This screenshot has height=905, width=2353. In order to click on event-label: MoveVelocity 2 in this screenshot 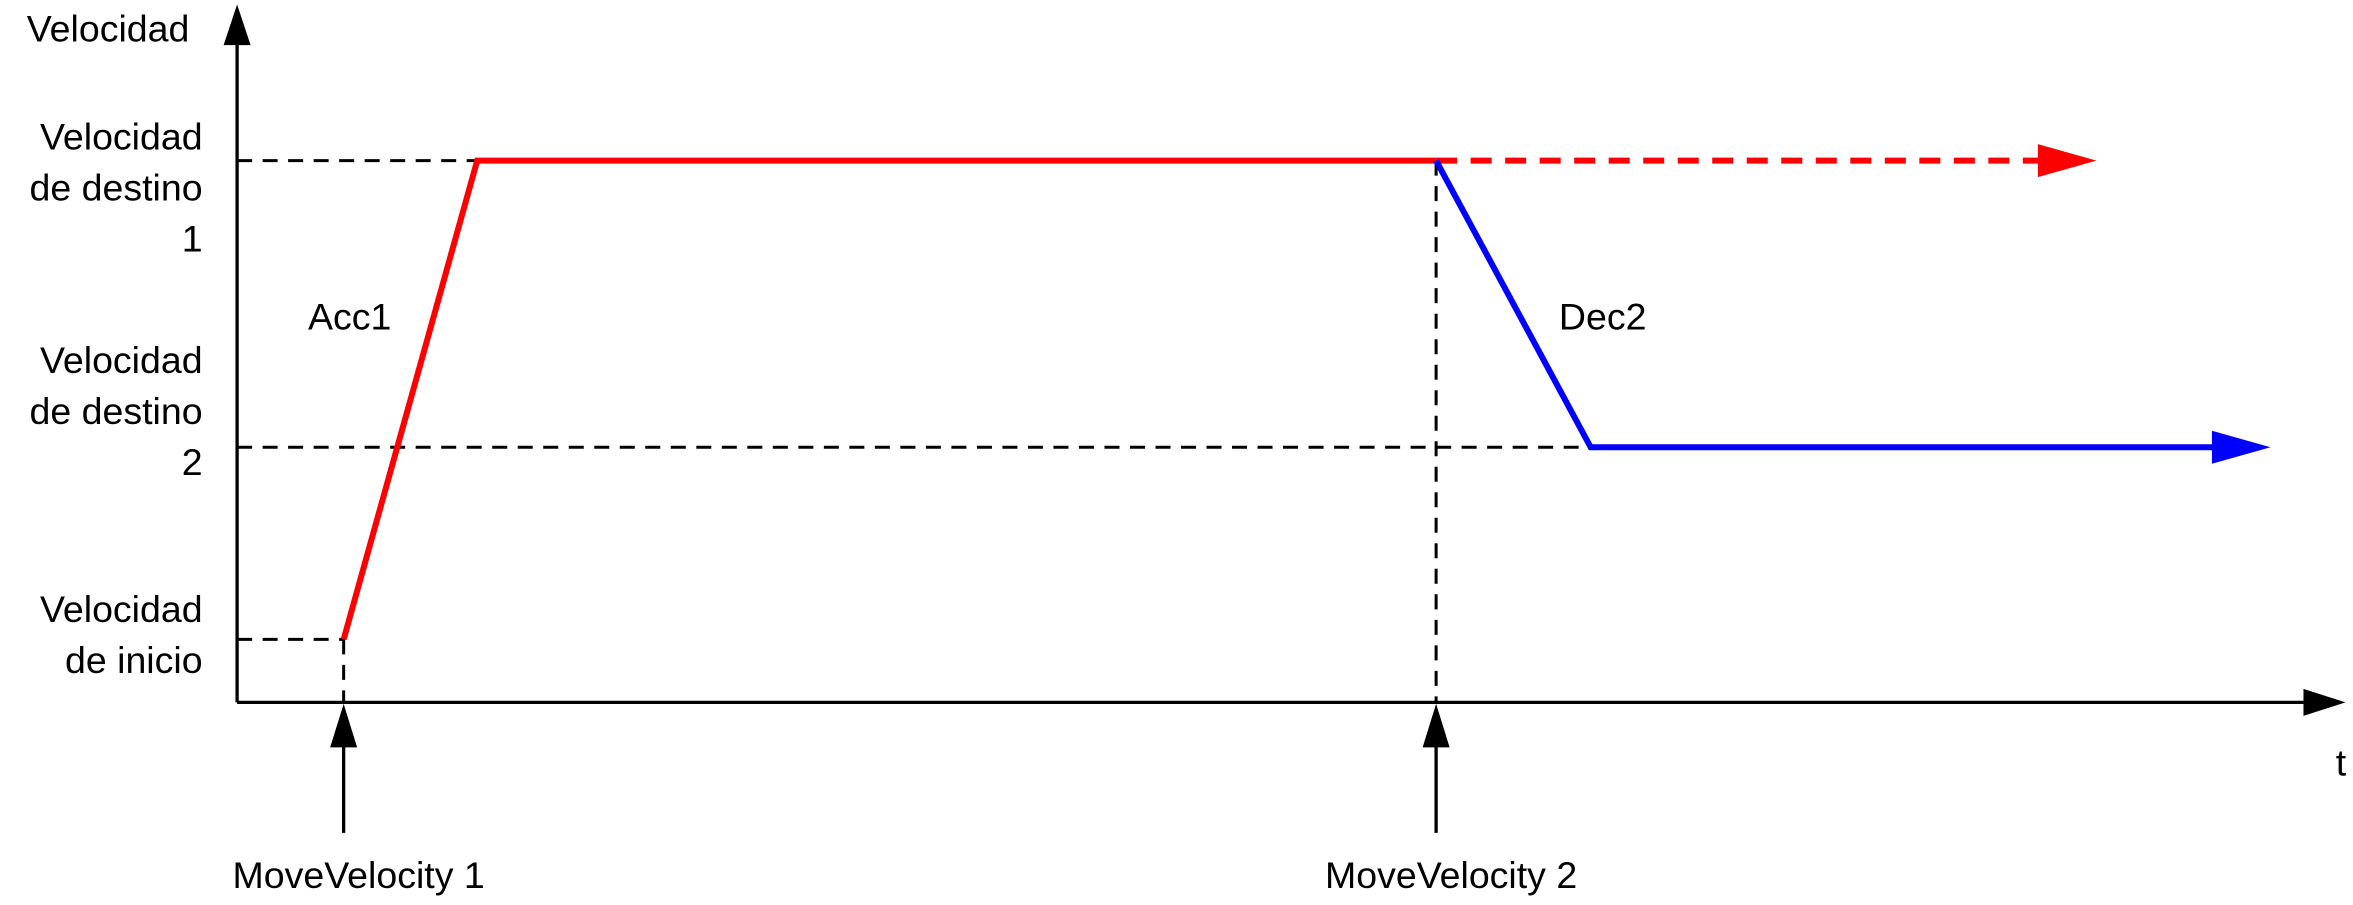, I will do `click(1451, 875)`.